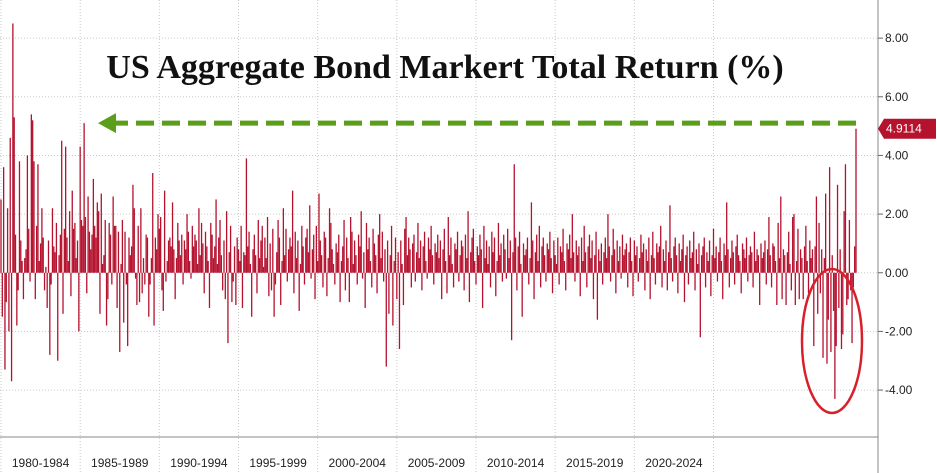  Describe the element at coordinates (674, 463) in the screenshot. I see `x-tick-label: 2020-2024` at that location.